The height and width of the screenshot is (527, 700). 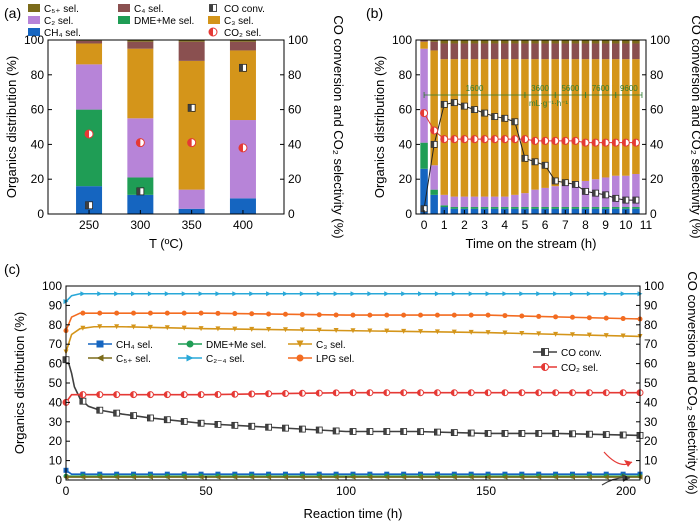 What do you see at coordinates (636, 116) in the screenshot?
I see `bar-c3-t21` at bounding box center [636, 116].